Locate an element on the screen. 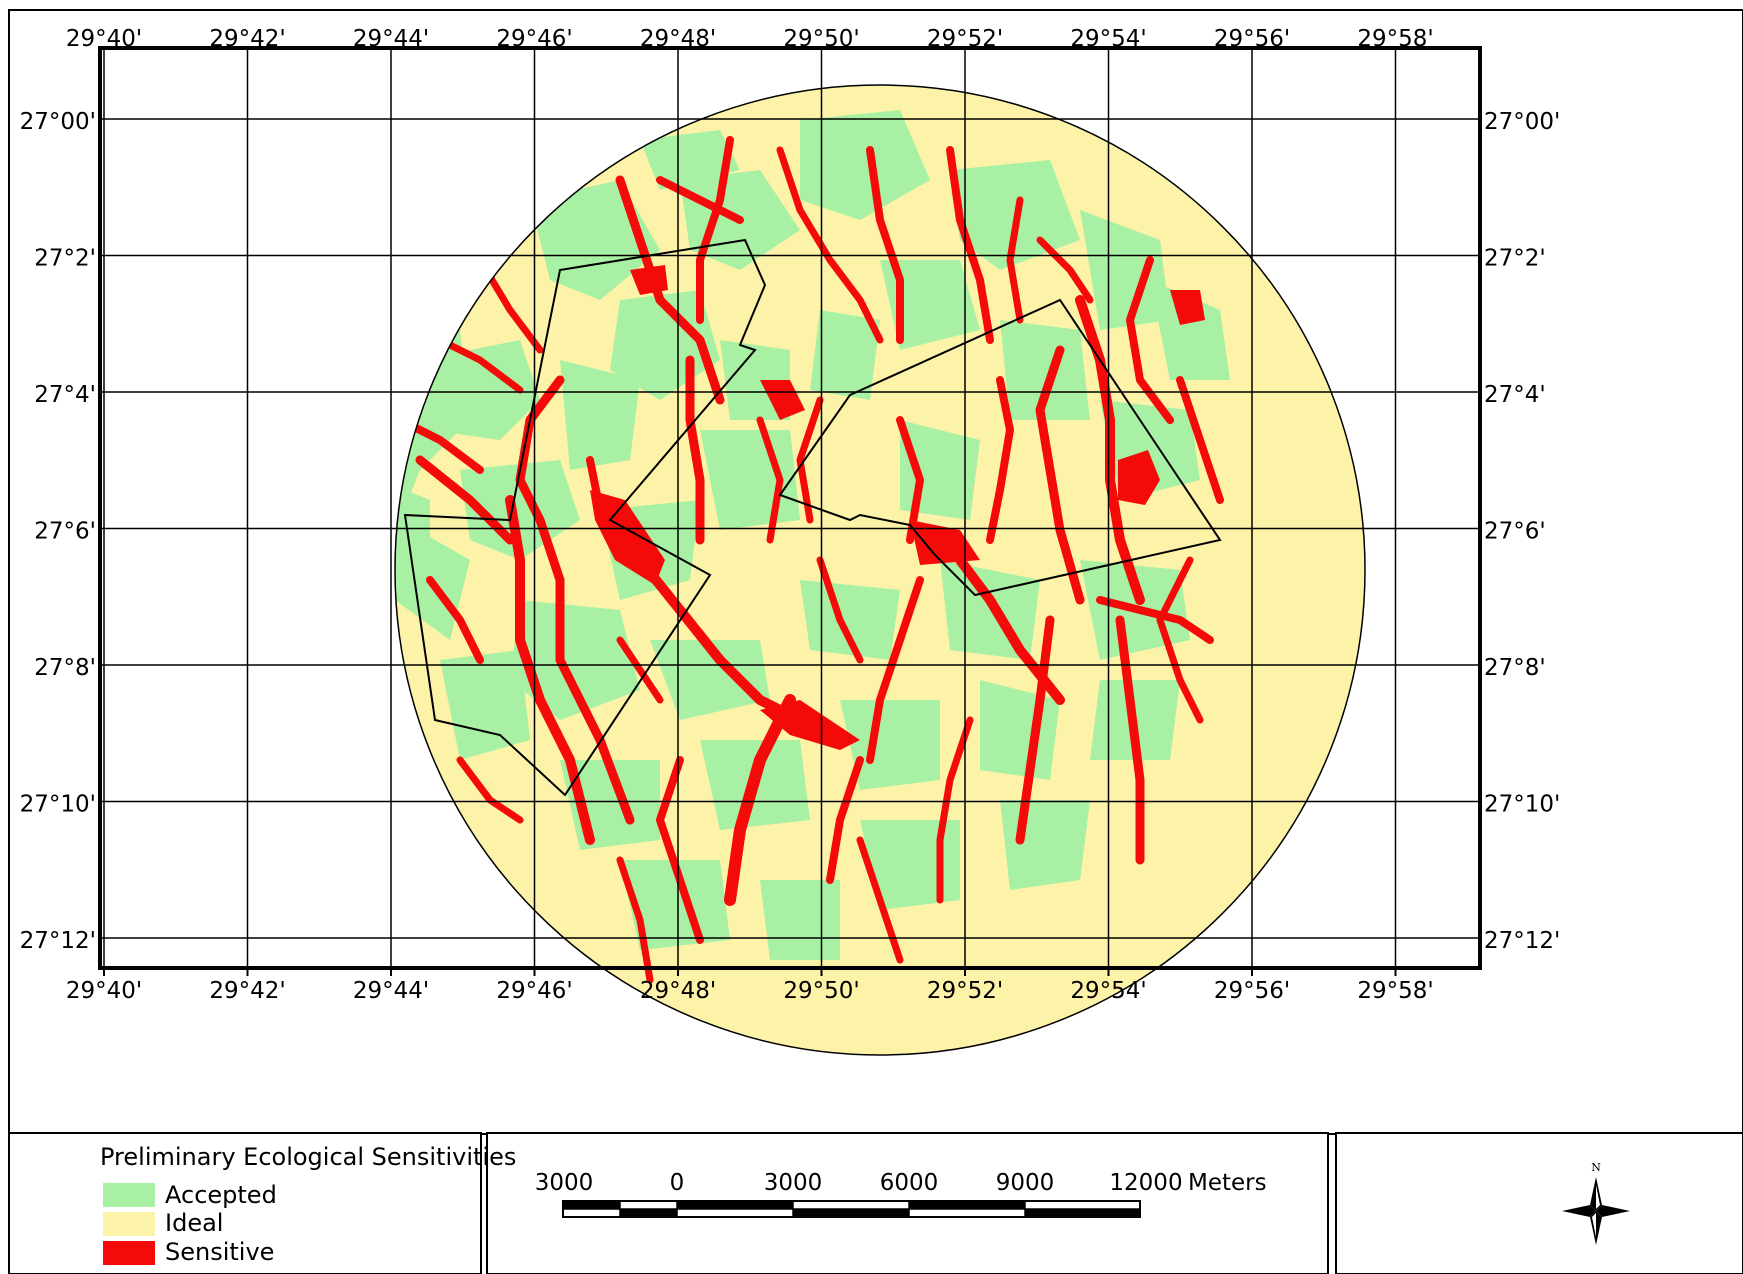 This screenshot has width=1743, height=1274. parcel-center is located at coordinates (1000, 447).